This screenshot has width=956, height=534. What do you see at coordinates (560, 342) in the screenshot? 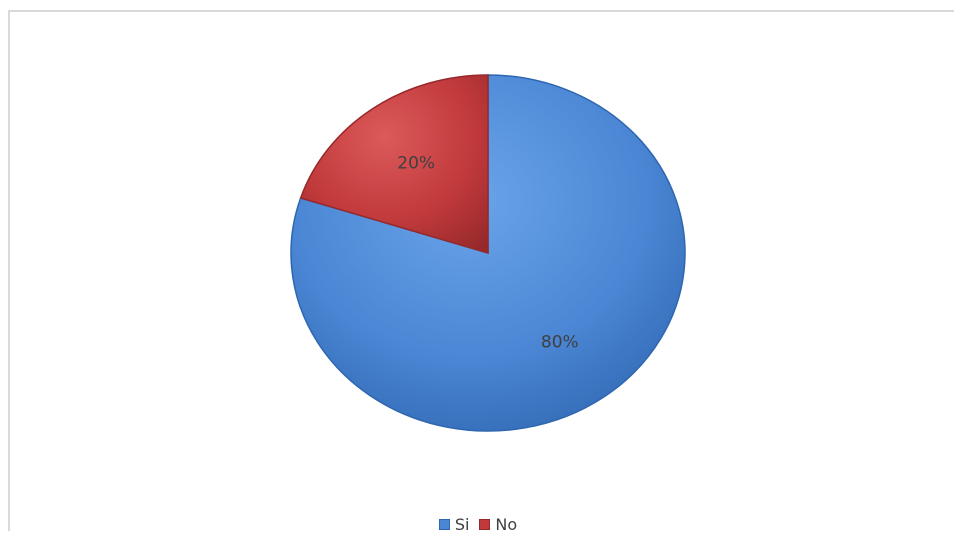
I see `data-label-si: 80%` at bounding box center [560, 342].